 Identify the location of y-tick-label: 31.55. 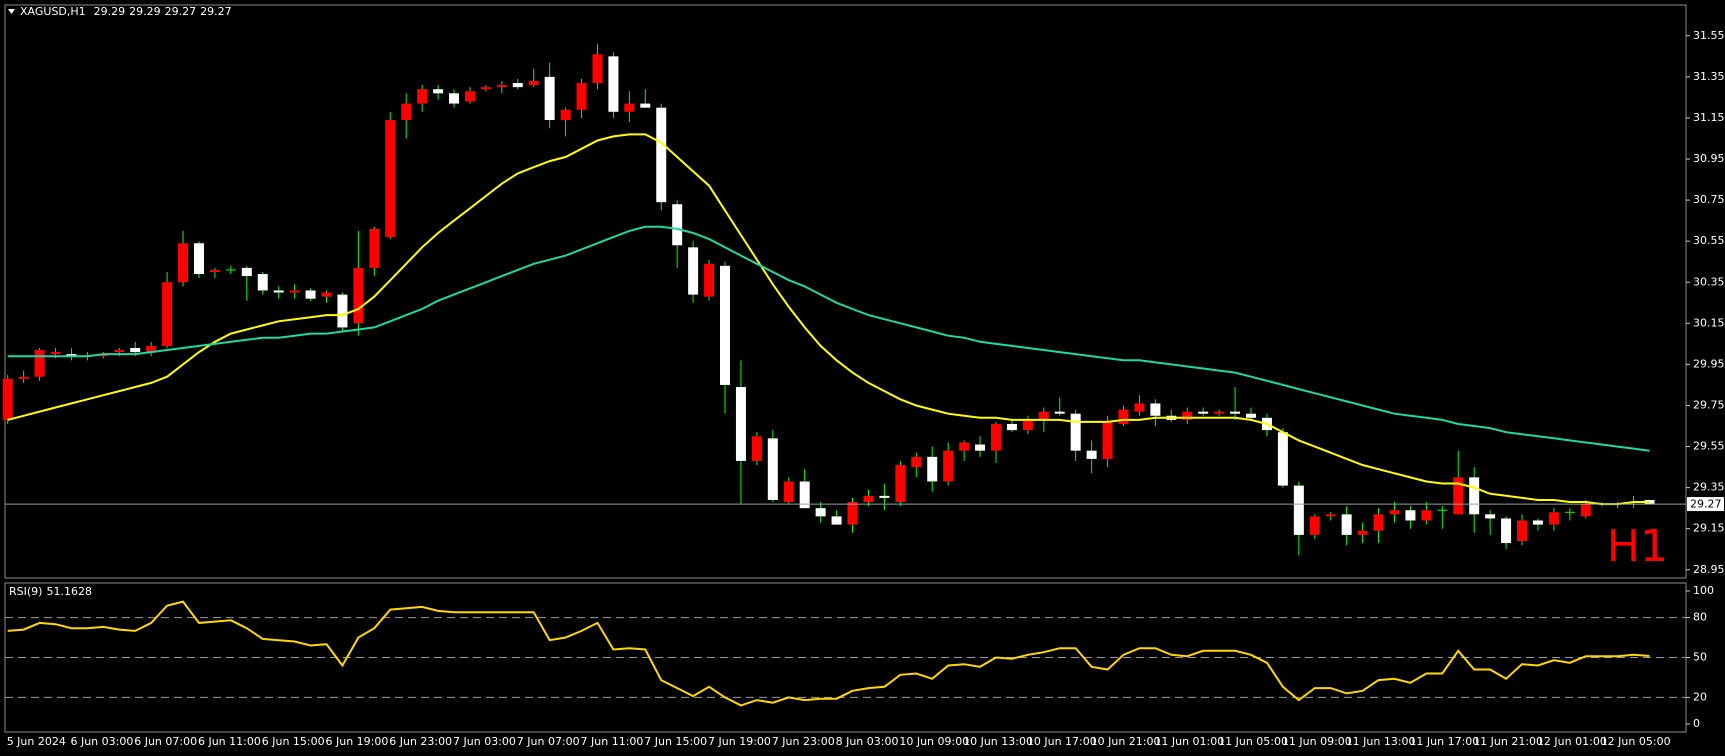
(1709, 35).